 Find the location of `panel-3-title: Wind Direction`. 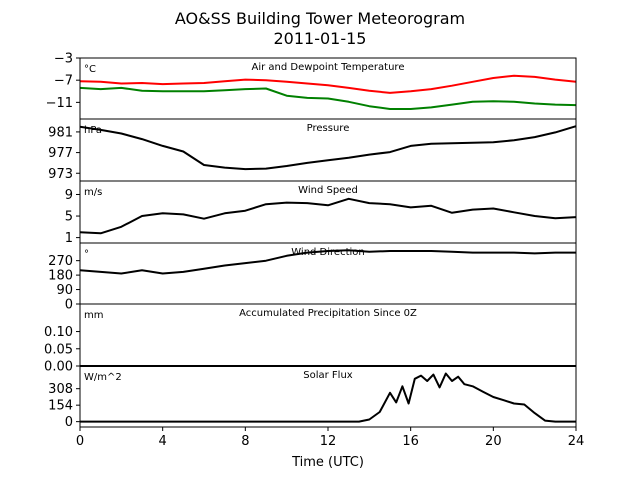

panel-3-title: Wind Direction is located at coordinates (328, 252).